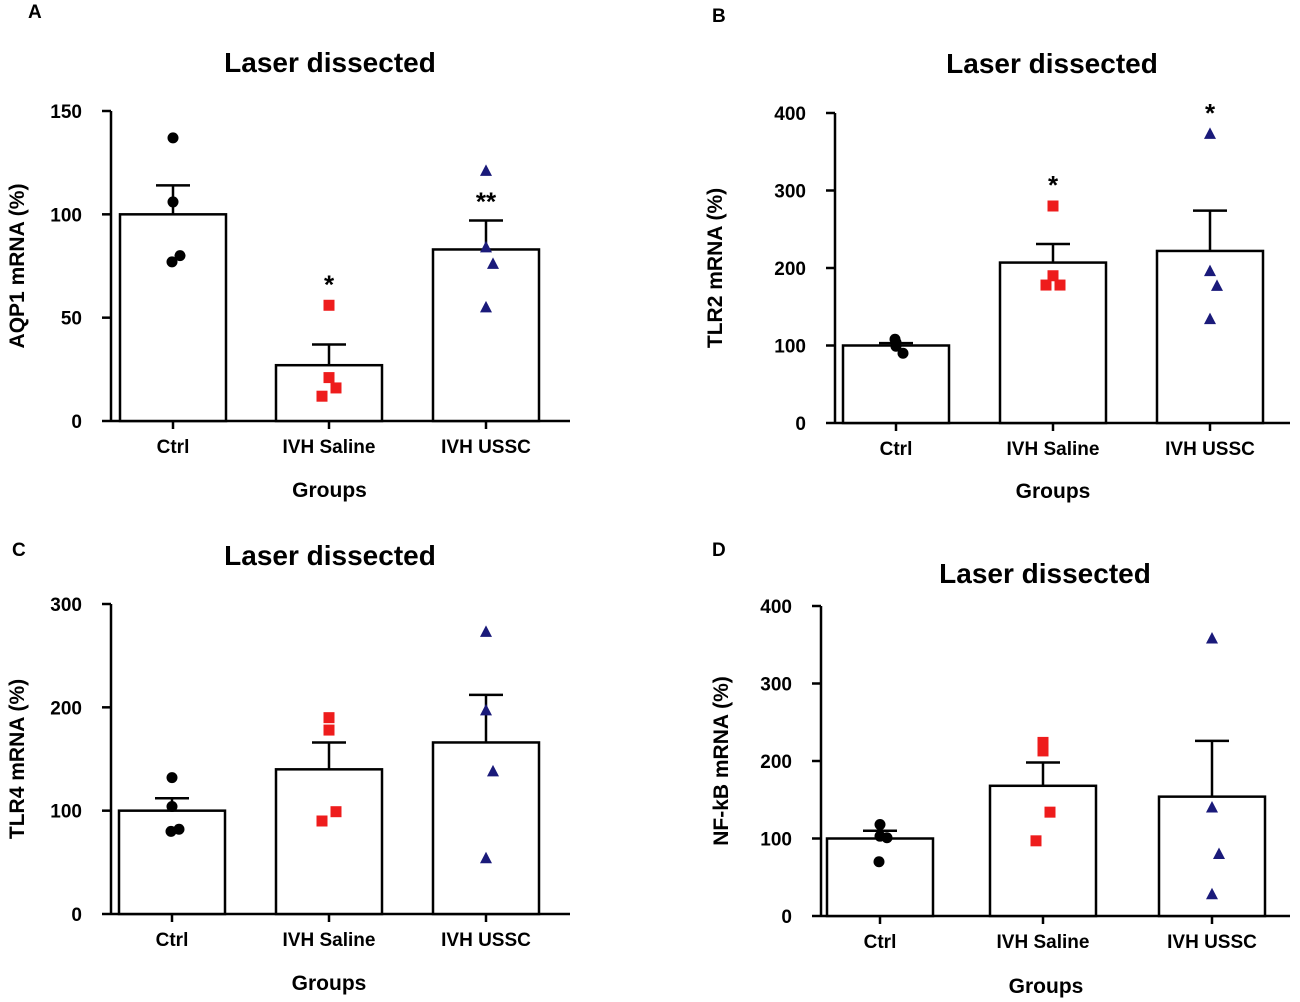 Image resolution: width=1300 pixels, height=1002 pixels. I want to click on panel-letter: D, so click(719, 550).